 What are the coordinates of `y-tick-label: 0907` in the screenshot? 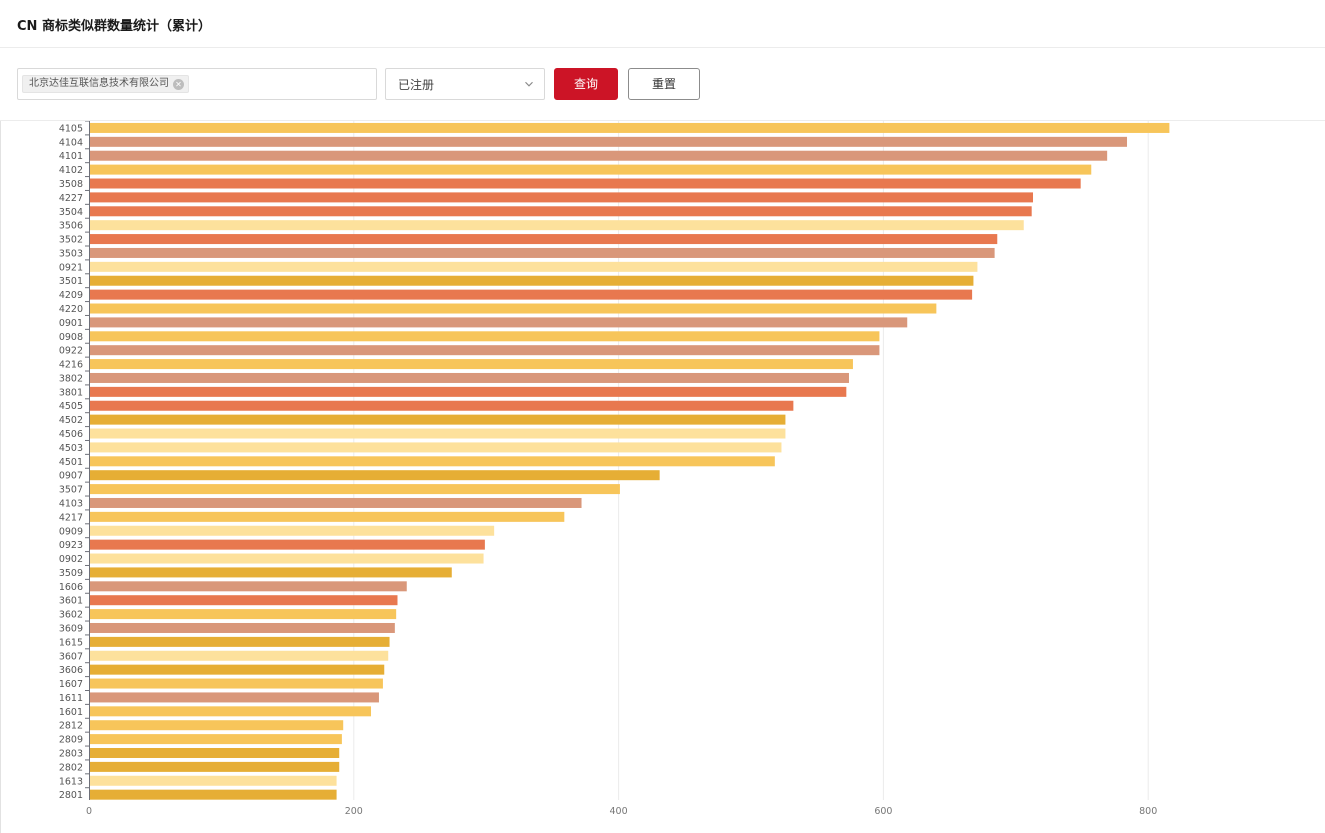 It's located at (71, 476).